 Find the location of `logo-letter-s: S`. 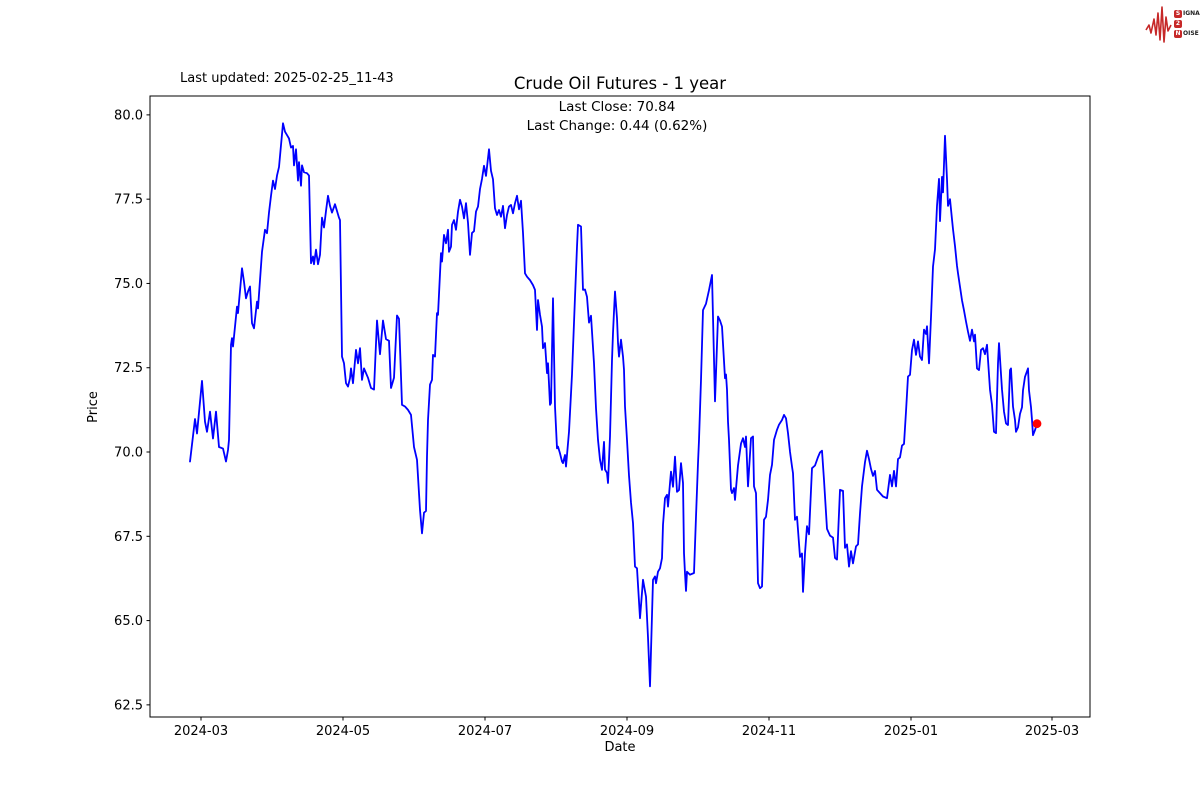

logo-letter-s: S is located at coordinates (1178, 14).